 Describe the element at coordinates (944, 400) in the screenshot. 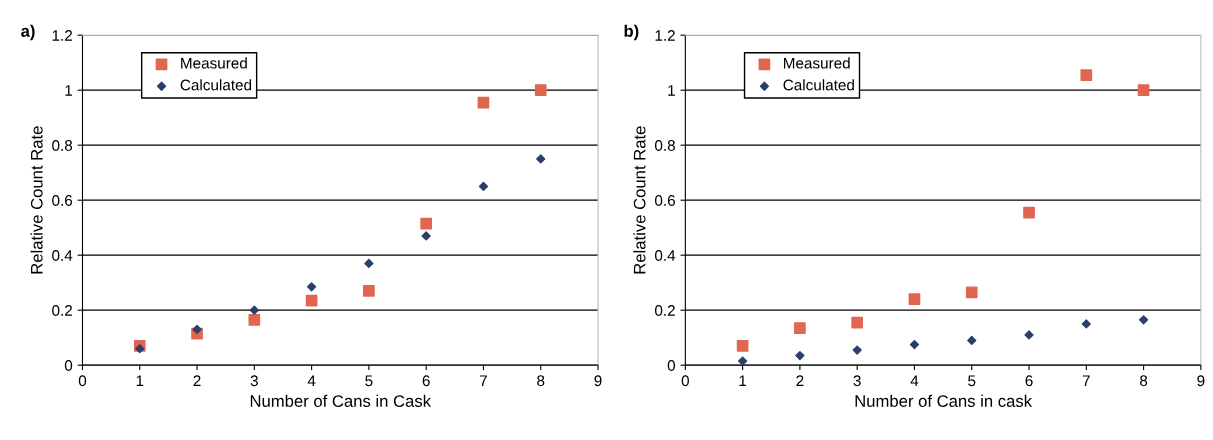

I see `x-axis-title: Number of Cans in cask` at that location.